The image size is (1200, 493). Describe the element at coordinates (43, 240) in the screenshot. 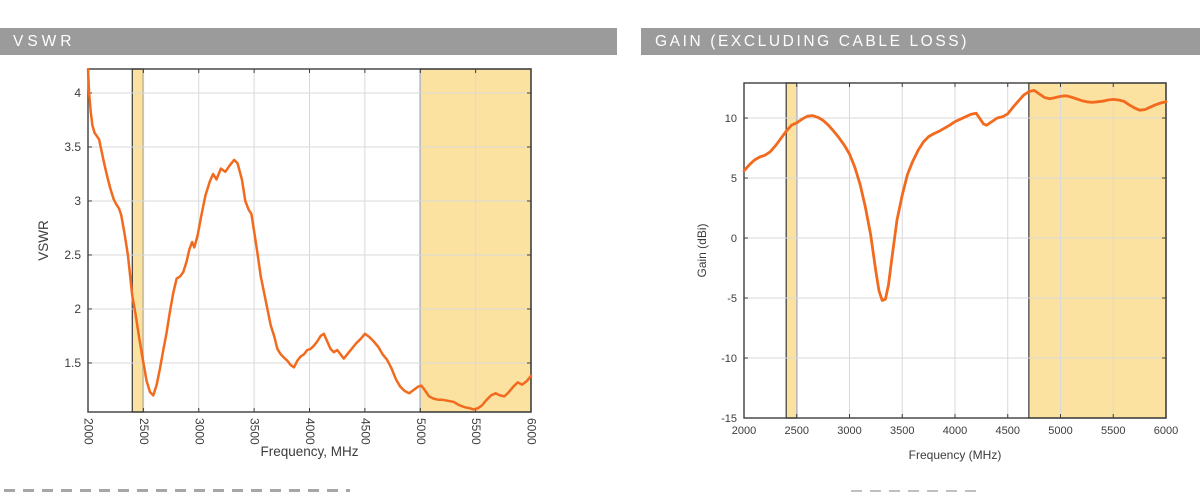

I see `vswr-y-axis-title: VSWR` at that location.